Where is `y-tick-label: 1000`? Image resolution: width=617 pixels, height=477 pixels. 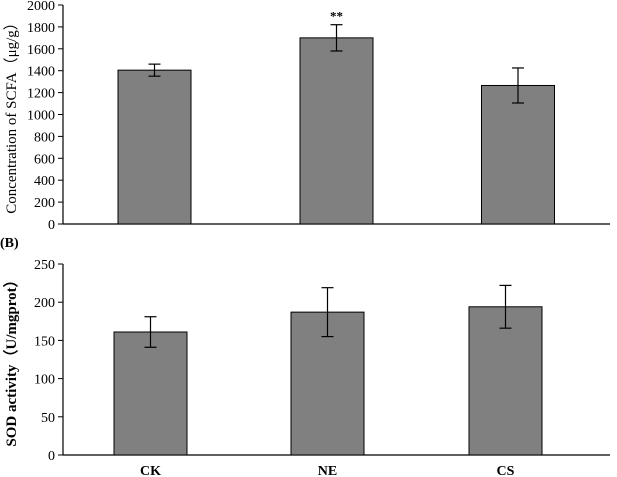
y-tick-label: 1000 is located at coordinates (41, 116).